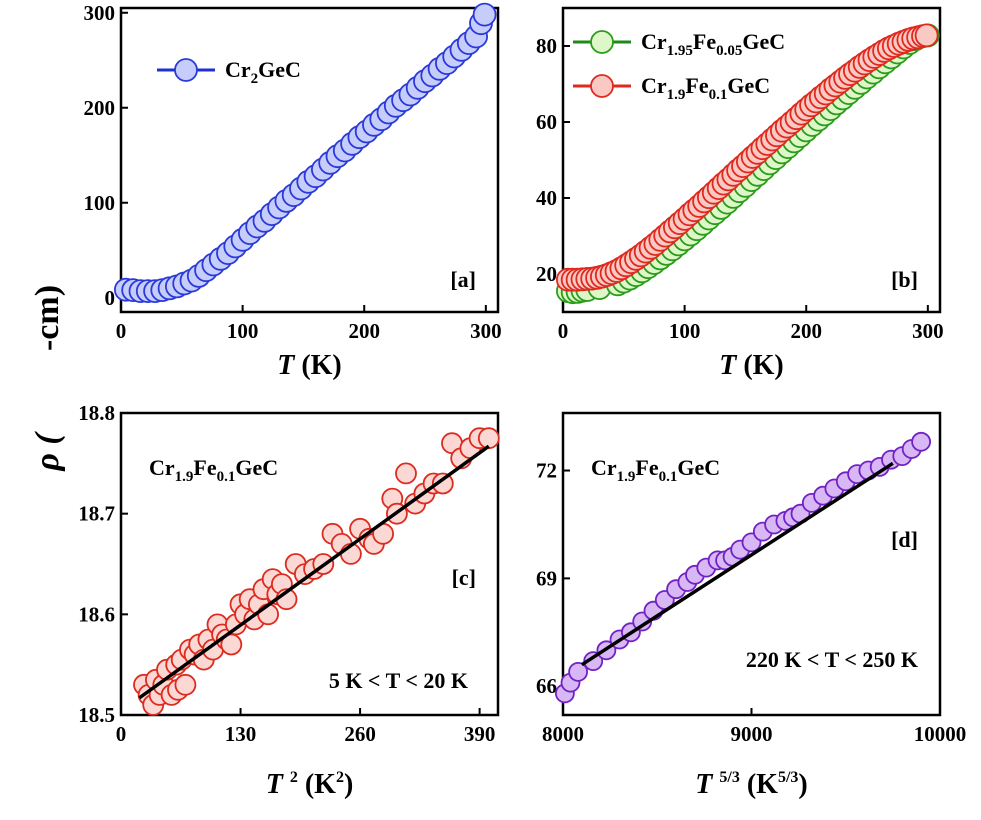 This screenshot has width=981, height=820. I want to click on x-tick-label: 10000, so click(940, 734).